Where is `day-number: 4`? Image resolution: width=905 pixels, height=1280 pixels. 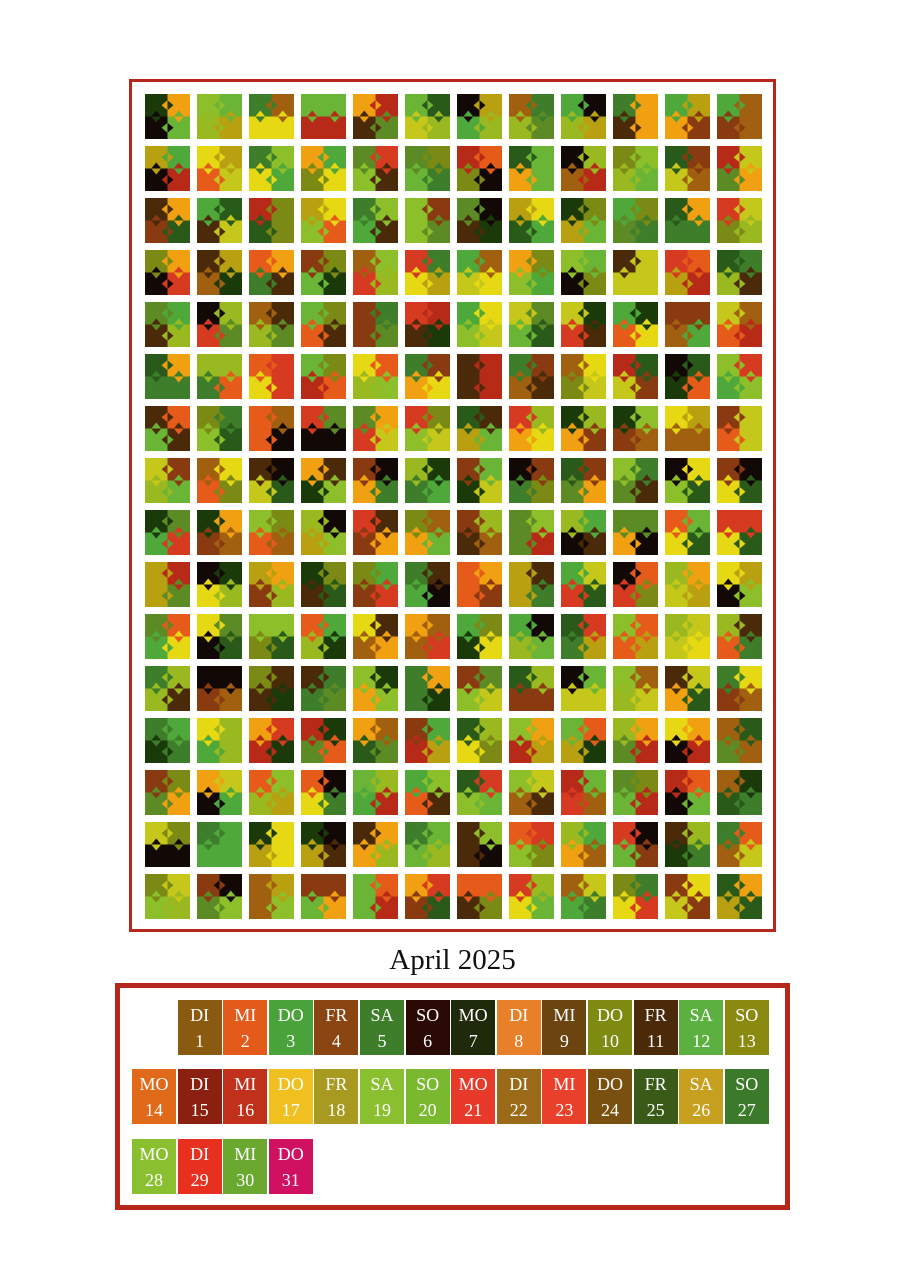
day-number: 4 is located at coordinates (336, 1041).